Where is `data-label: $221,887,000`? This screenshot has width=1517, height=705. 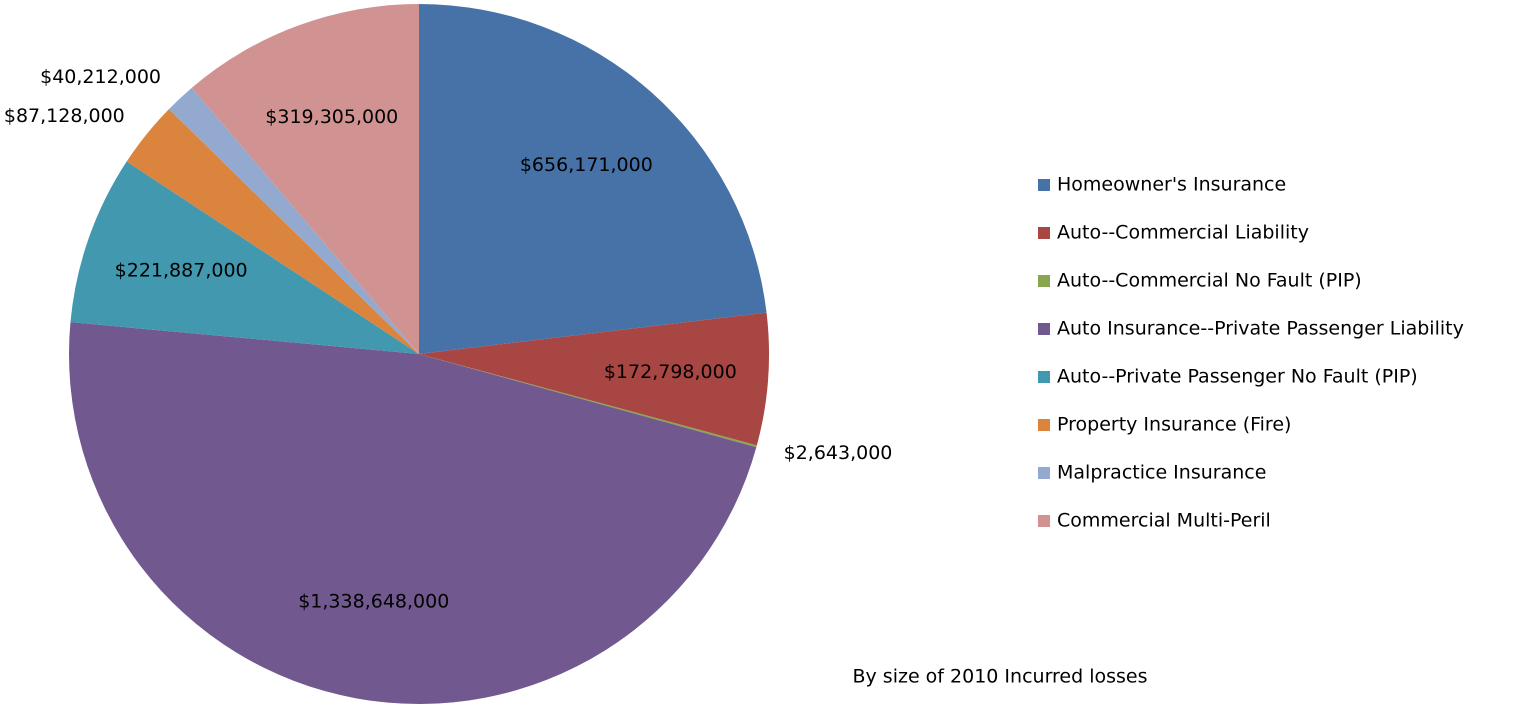 data-label: $221,887,000 is located at coordinates (181, 270).